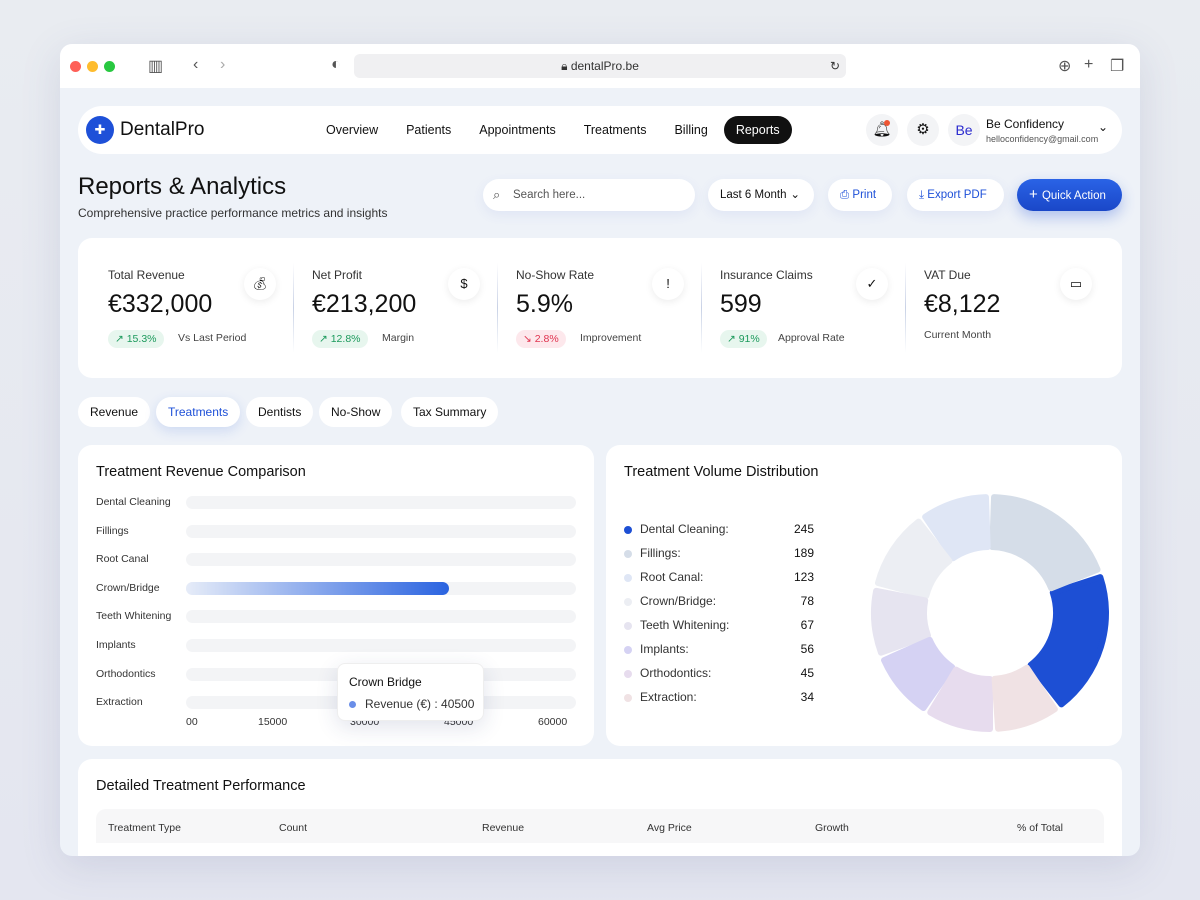 The image size is (1200, 900). Describe the element at coordinates (212, 338) in the screenshot. I see `stat-subtext: Vs Last Period` at that location.